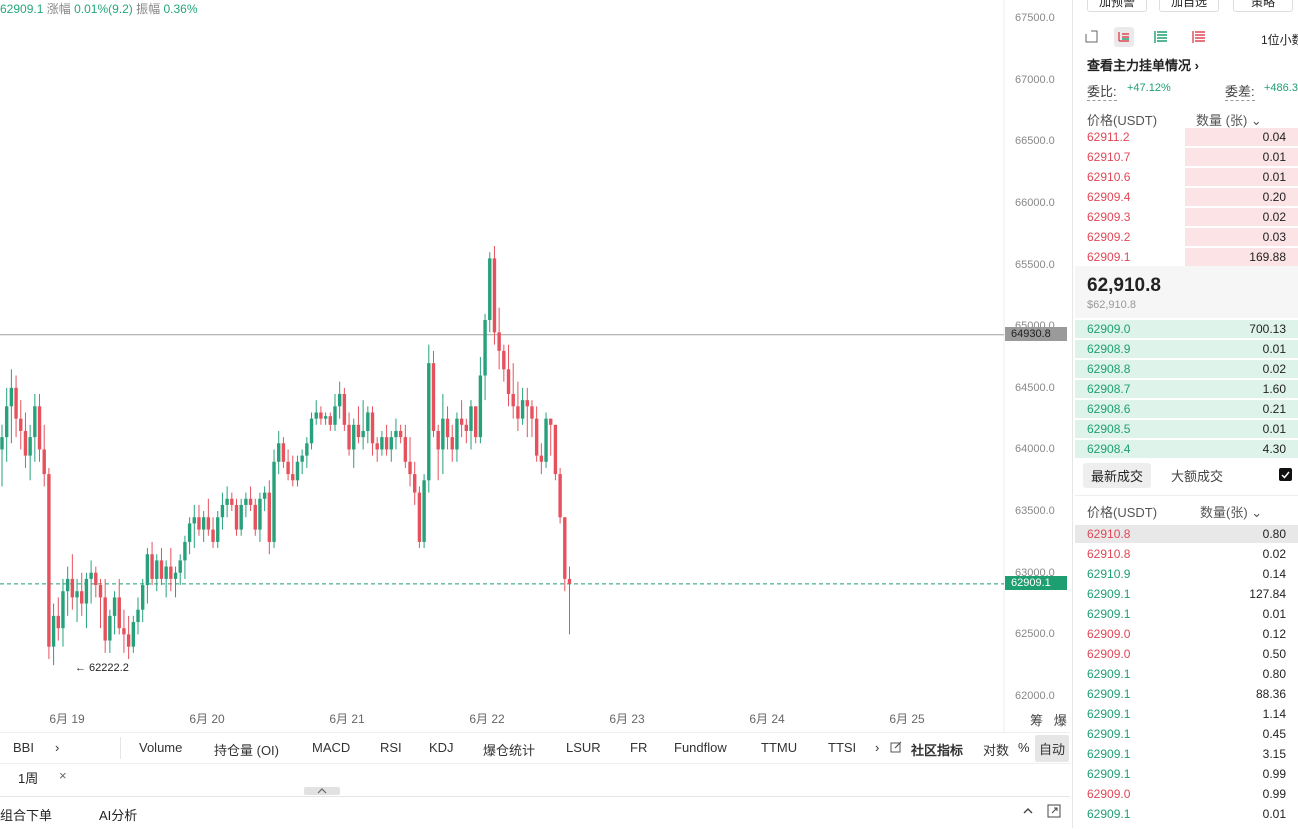 The width and height of the screenshot is (1298, 829). What do you see at coordinates (877, 747) in the screenshot?
I see `indicator-scroll-right-icon: ›` at bounding box center [877, 747].